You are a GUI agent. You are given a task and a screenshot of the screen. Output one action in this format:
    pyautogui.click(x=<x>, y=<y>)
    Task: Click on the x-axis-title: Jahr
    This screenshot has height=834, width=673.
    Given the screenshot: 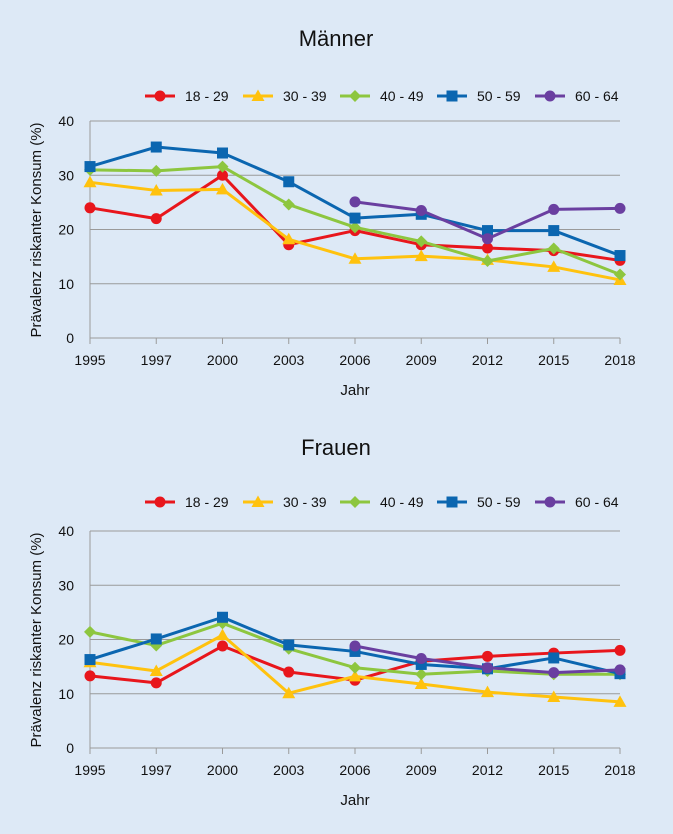 What is the action you would take?
    pyautogui.click(x=354, y=800)
    